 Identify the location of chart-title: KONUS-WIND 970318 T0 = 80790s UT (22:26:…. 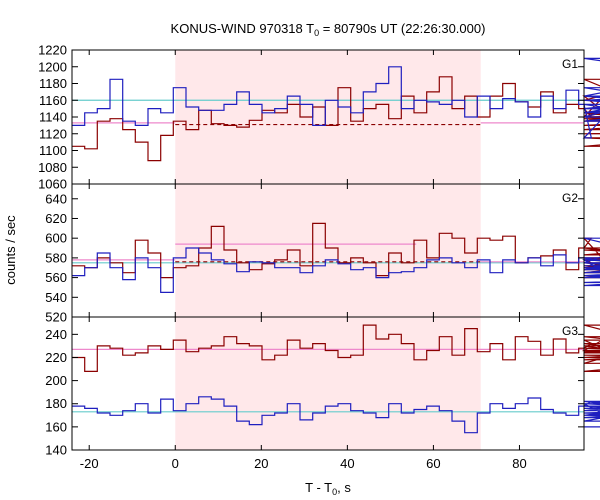
(328, 29).